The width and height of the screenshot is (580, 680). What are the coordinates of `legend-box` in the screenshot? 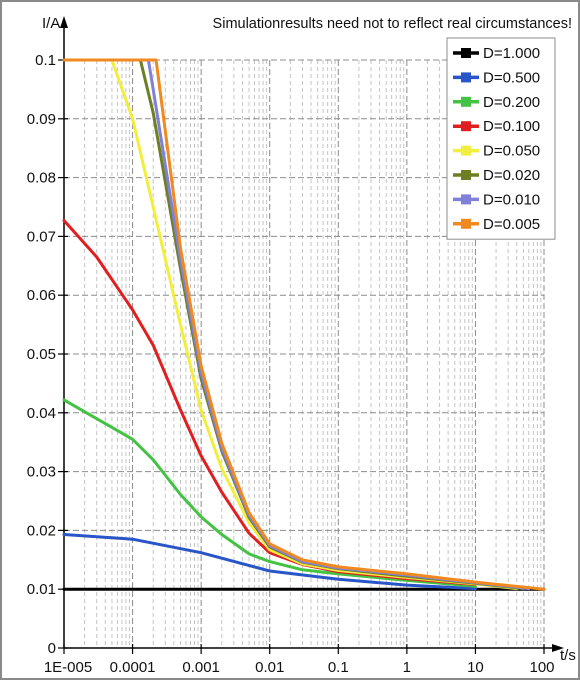 It's located at (501, 138).